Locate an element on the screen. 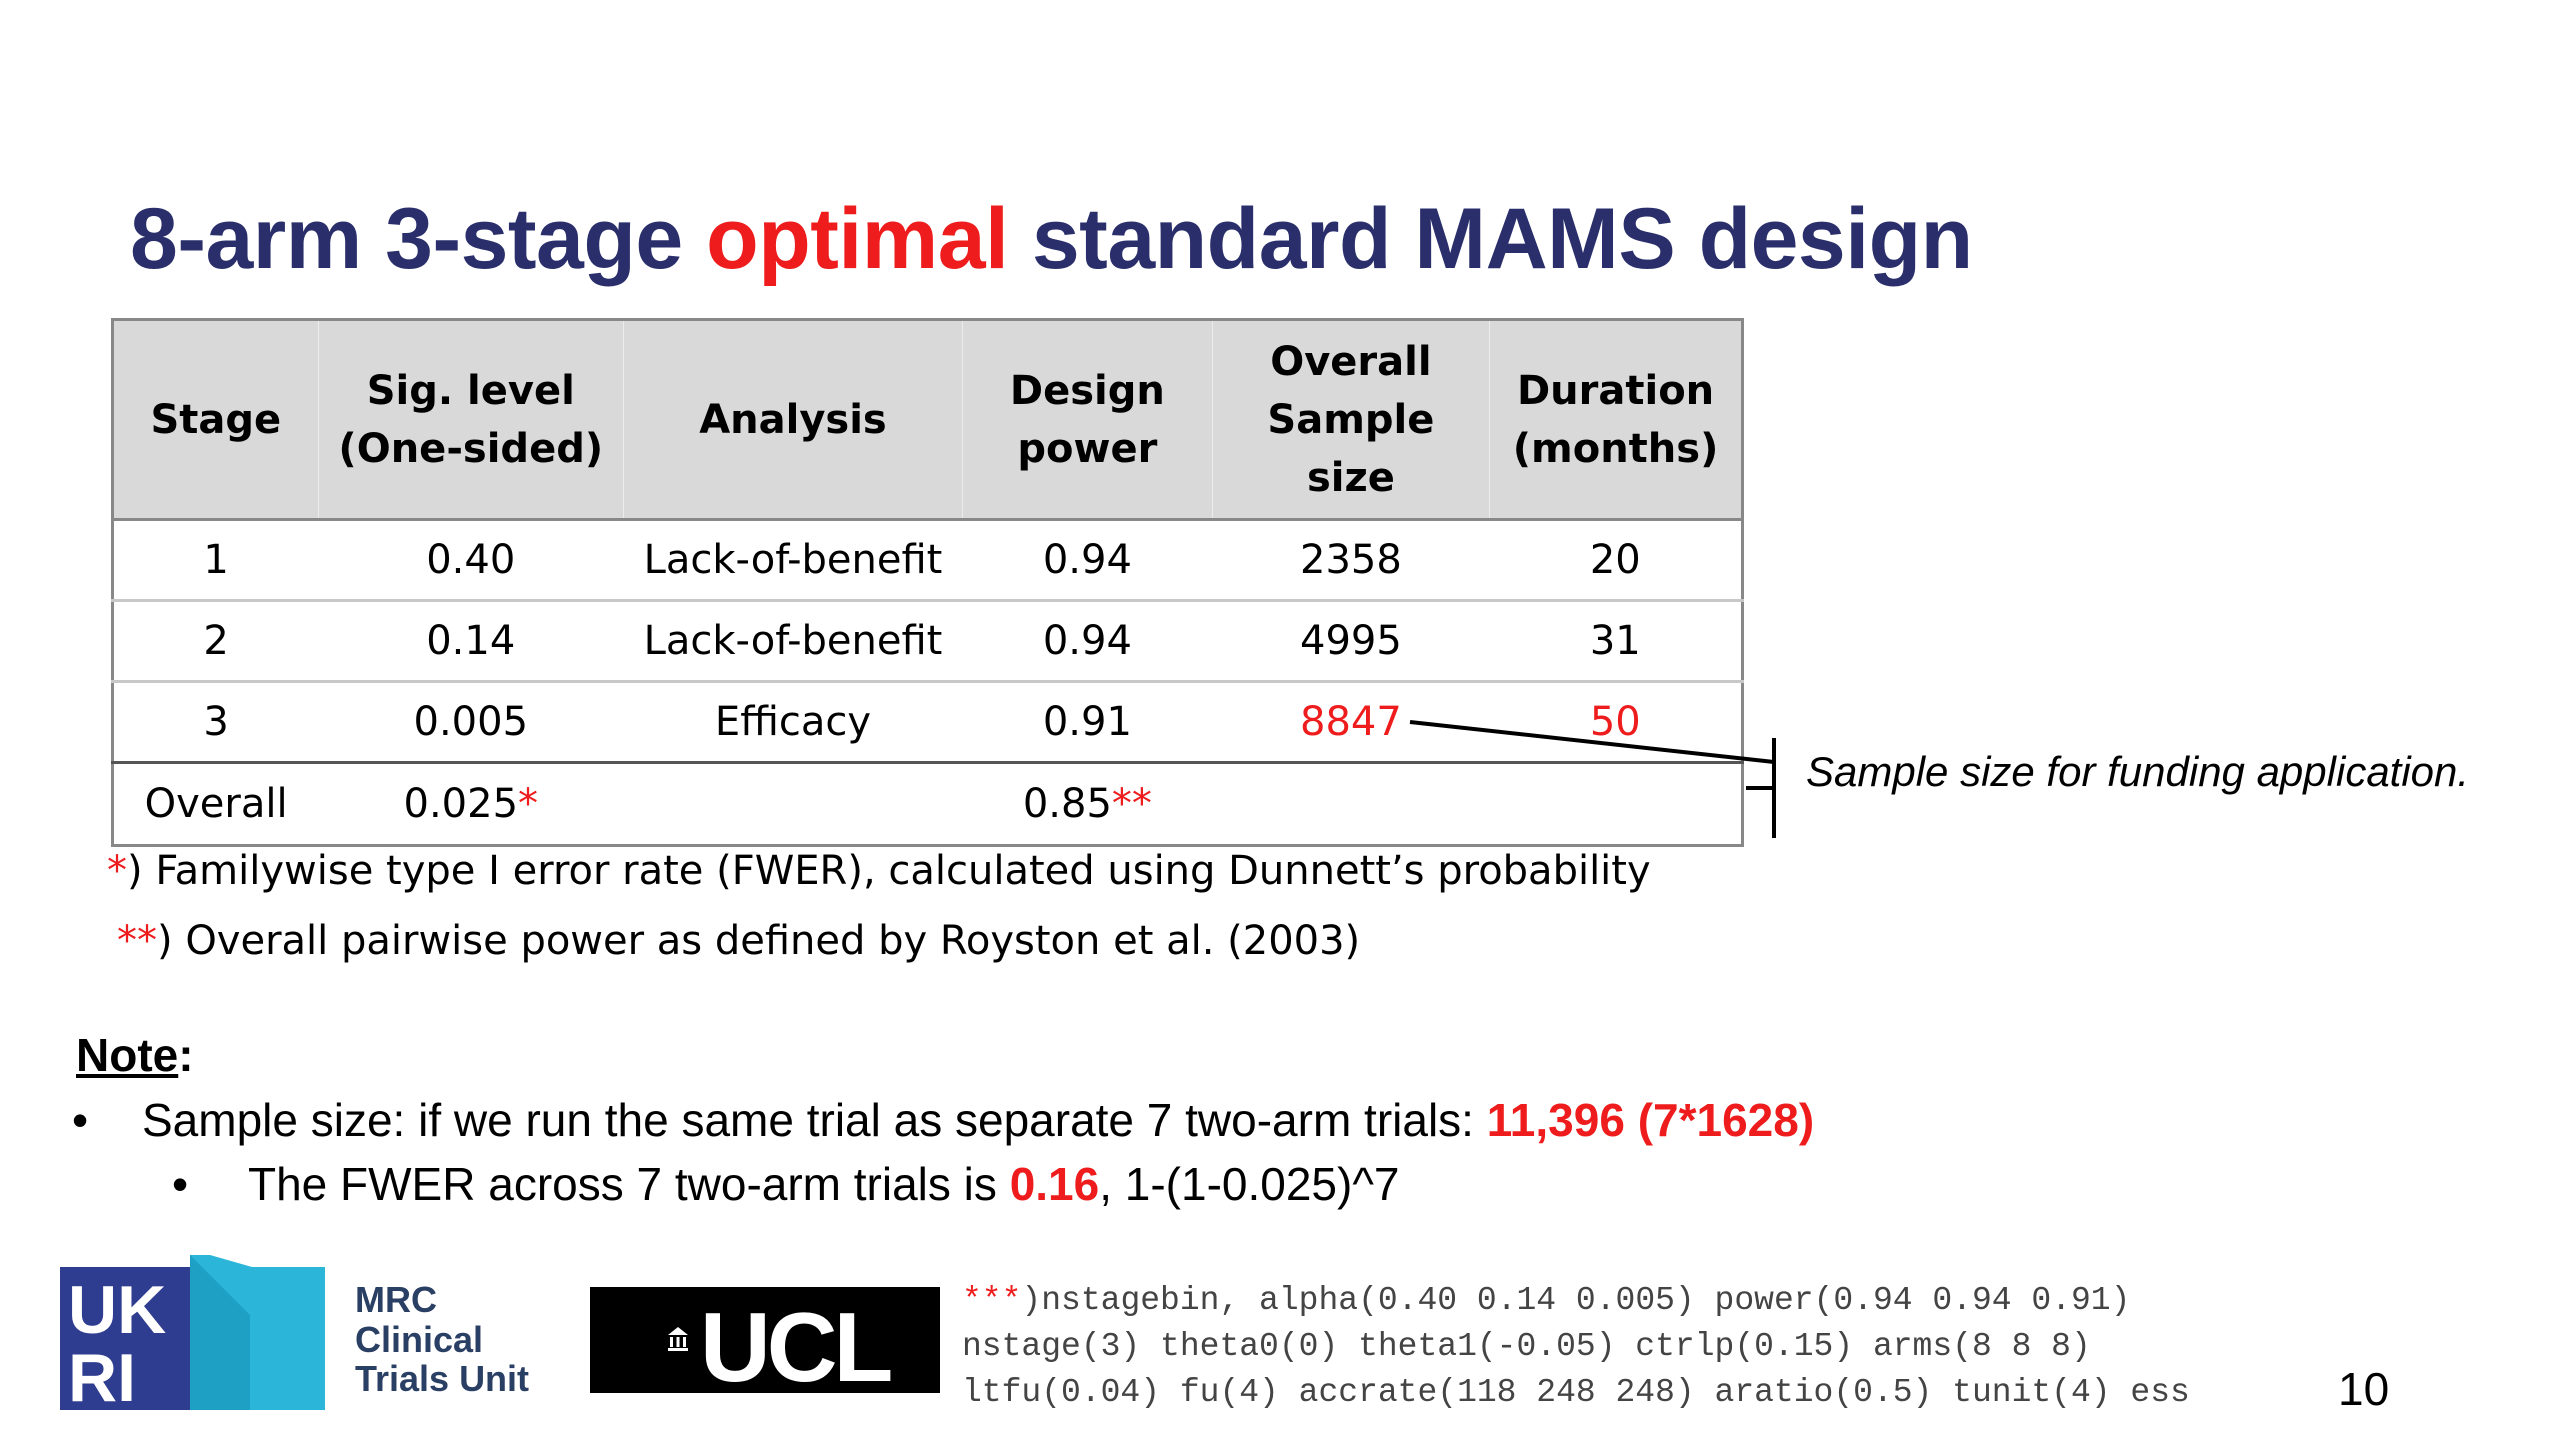 This screenshot has height=1440, width=2560. ukri-logo: UK RI is located at coordinates (192, 1332).